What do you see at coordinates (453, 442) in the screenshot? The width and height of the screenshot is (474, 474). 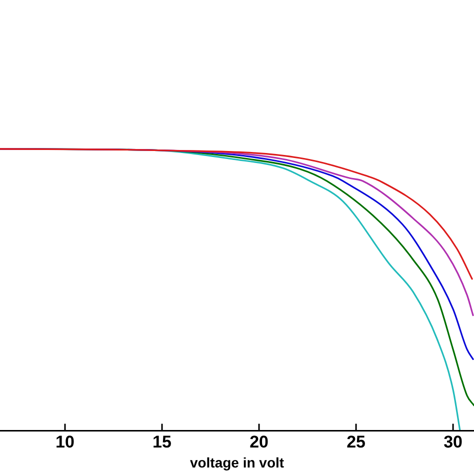 I see `x-tick-label: 30` at bounding box center [453, 442].